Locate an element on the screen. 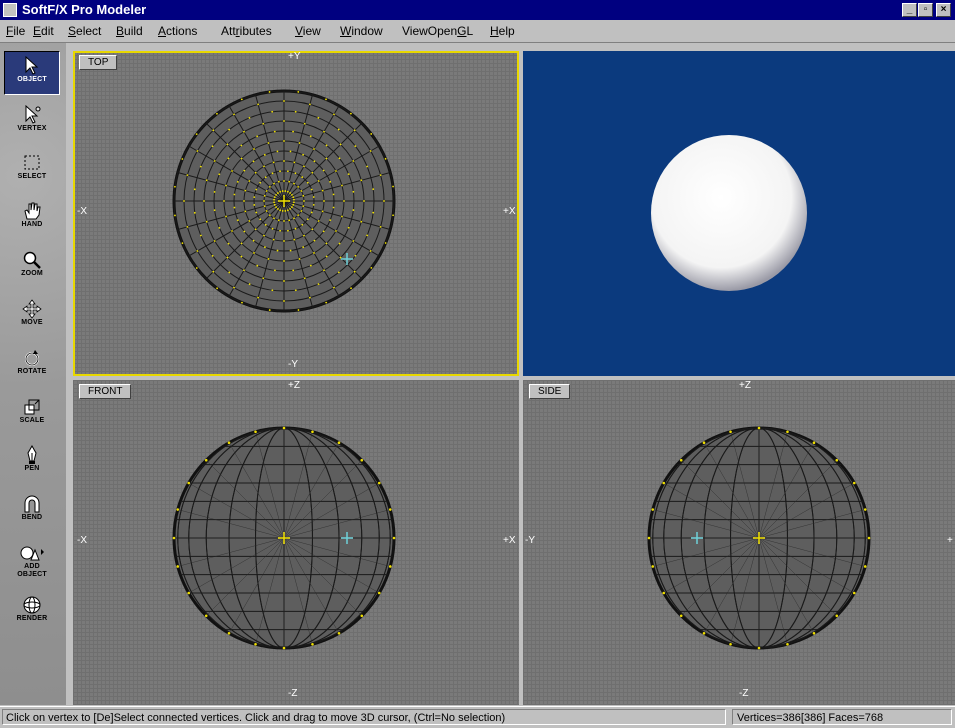  tool-rotate: ROTATE is located at coordinates (32, 366).